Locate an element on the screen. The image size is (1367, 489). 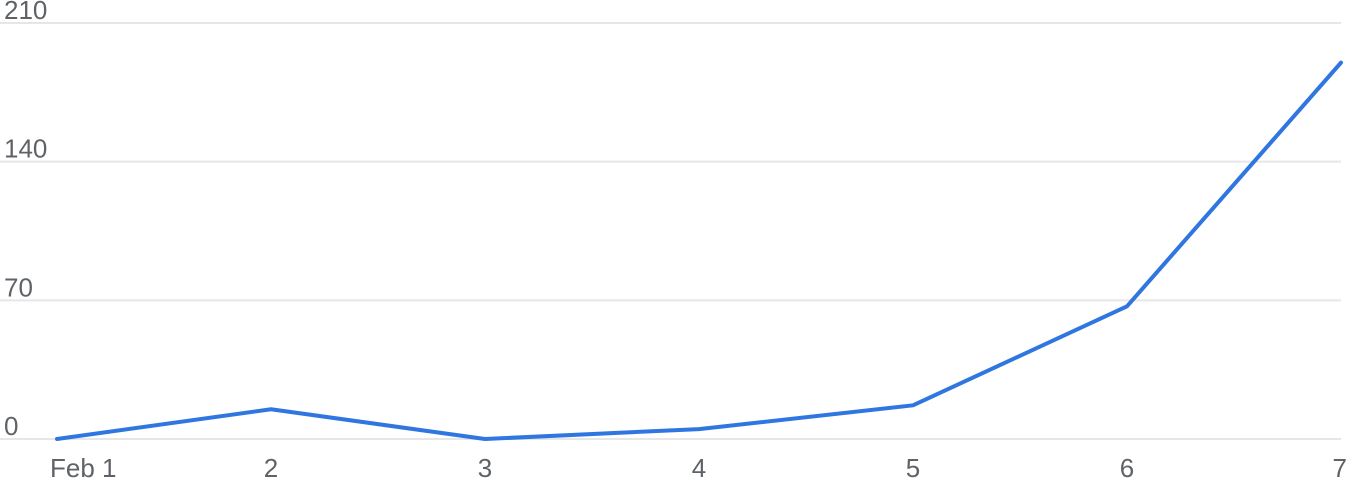
y-tick-label: 140 is located at coordinates (25, 149).